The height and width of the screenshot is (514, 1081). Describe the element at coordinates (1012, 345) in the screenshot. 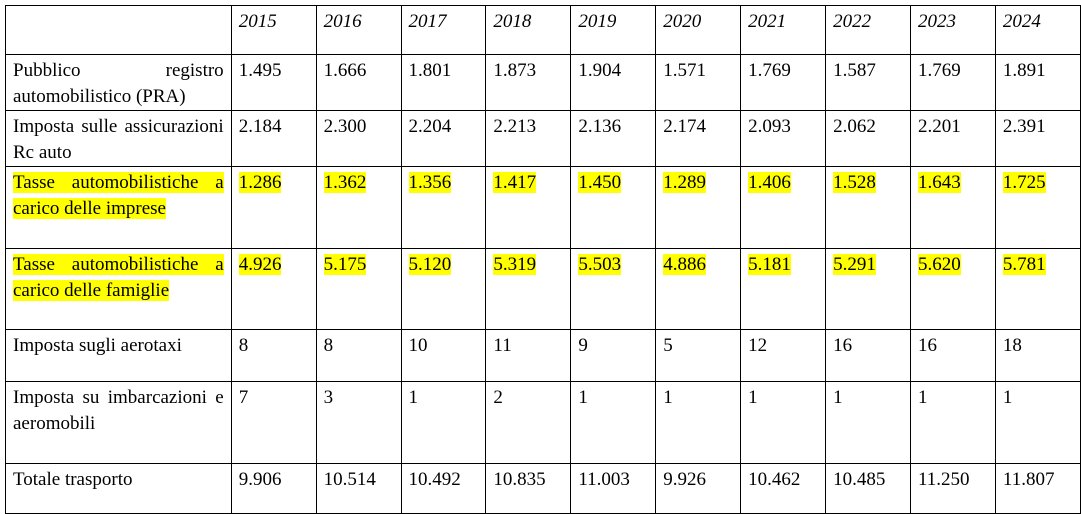

I see `value: 18` at that location.